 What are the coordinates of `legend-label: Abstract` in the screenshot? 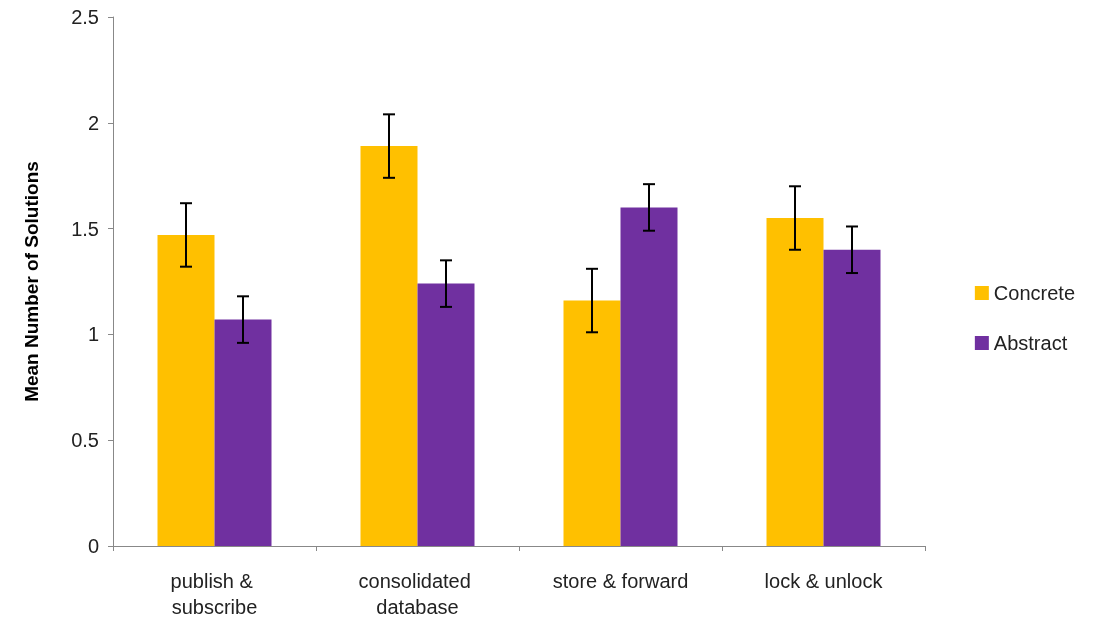 It's located at (1030, 343).